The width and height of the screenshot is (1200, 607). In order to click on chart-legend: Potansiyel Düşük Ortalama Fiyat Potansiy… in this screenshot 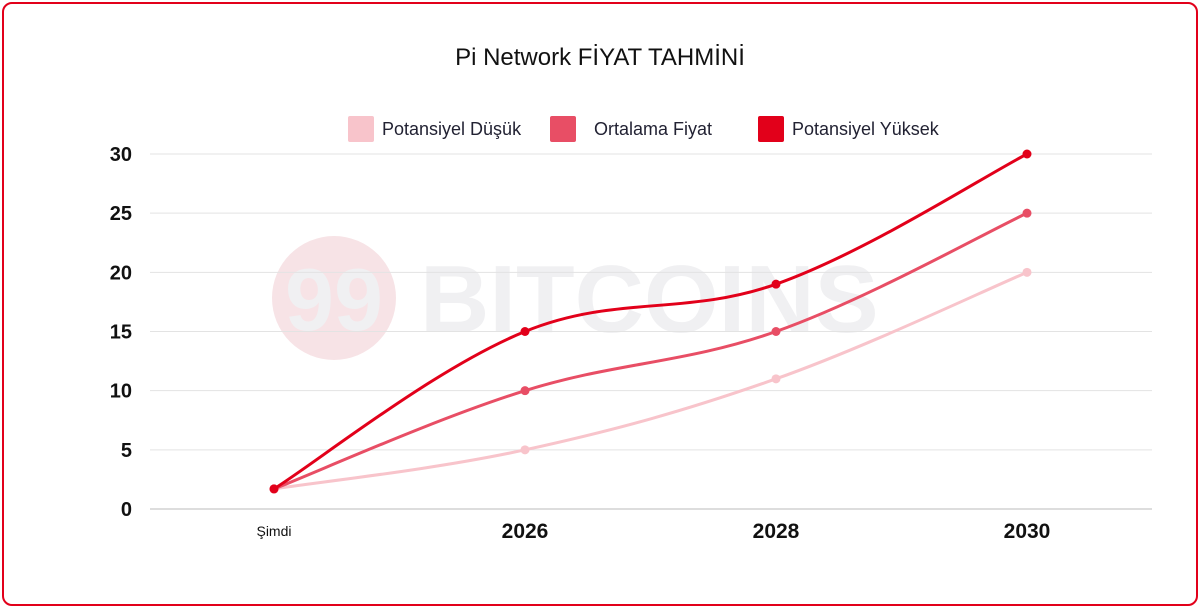, I will do `click(600, 129)`.